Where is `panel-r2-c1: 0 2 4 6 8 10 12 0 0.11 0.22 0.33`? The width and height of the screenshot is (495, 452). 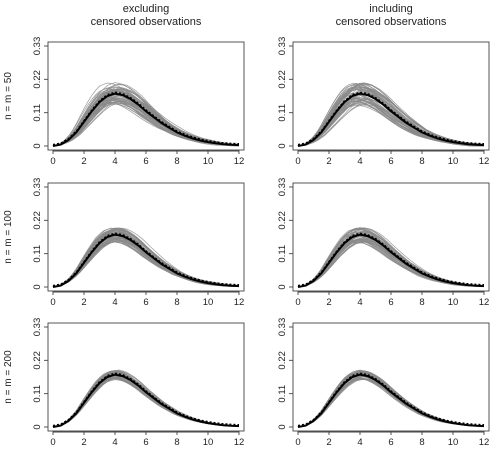
panel-r2-c1: 0 2 4 6 8 10 12 0 0.11 0.22 0.33 is located at coordinates (383, 383).